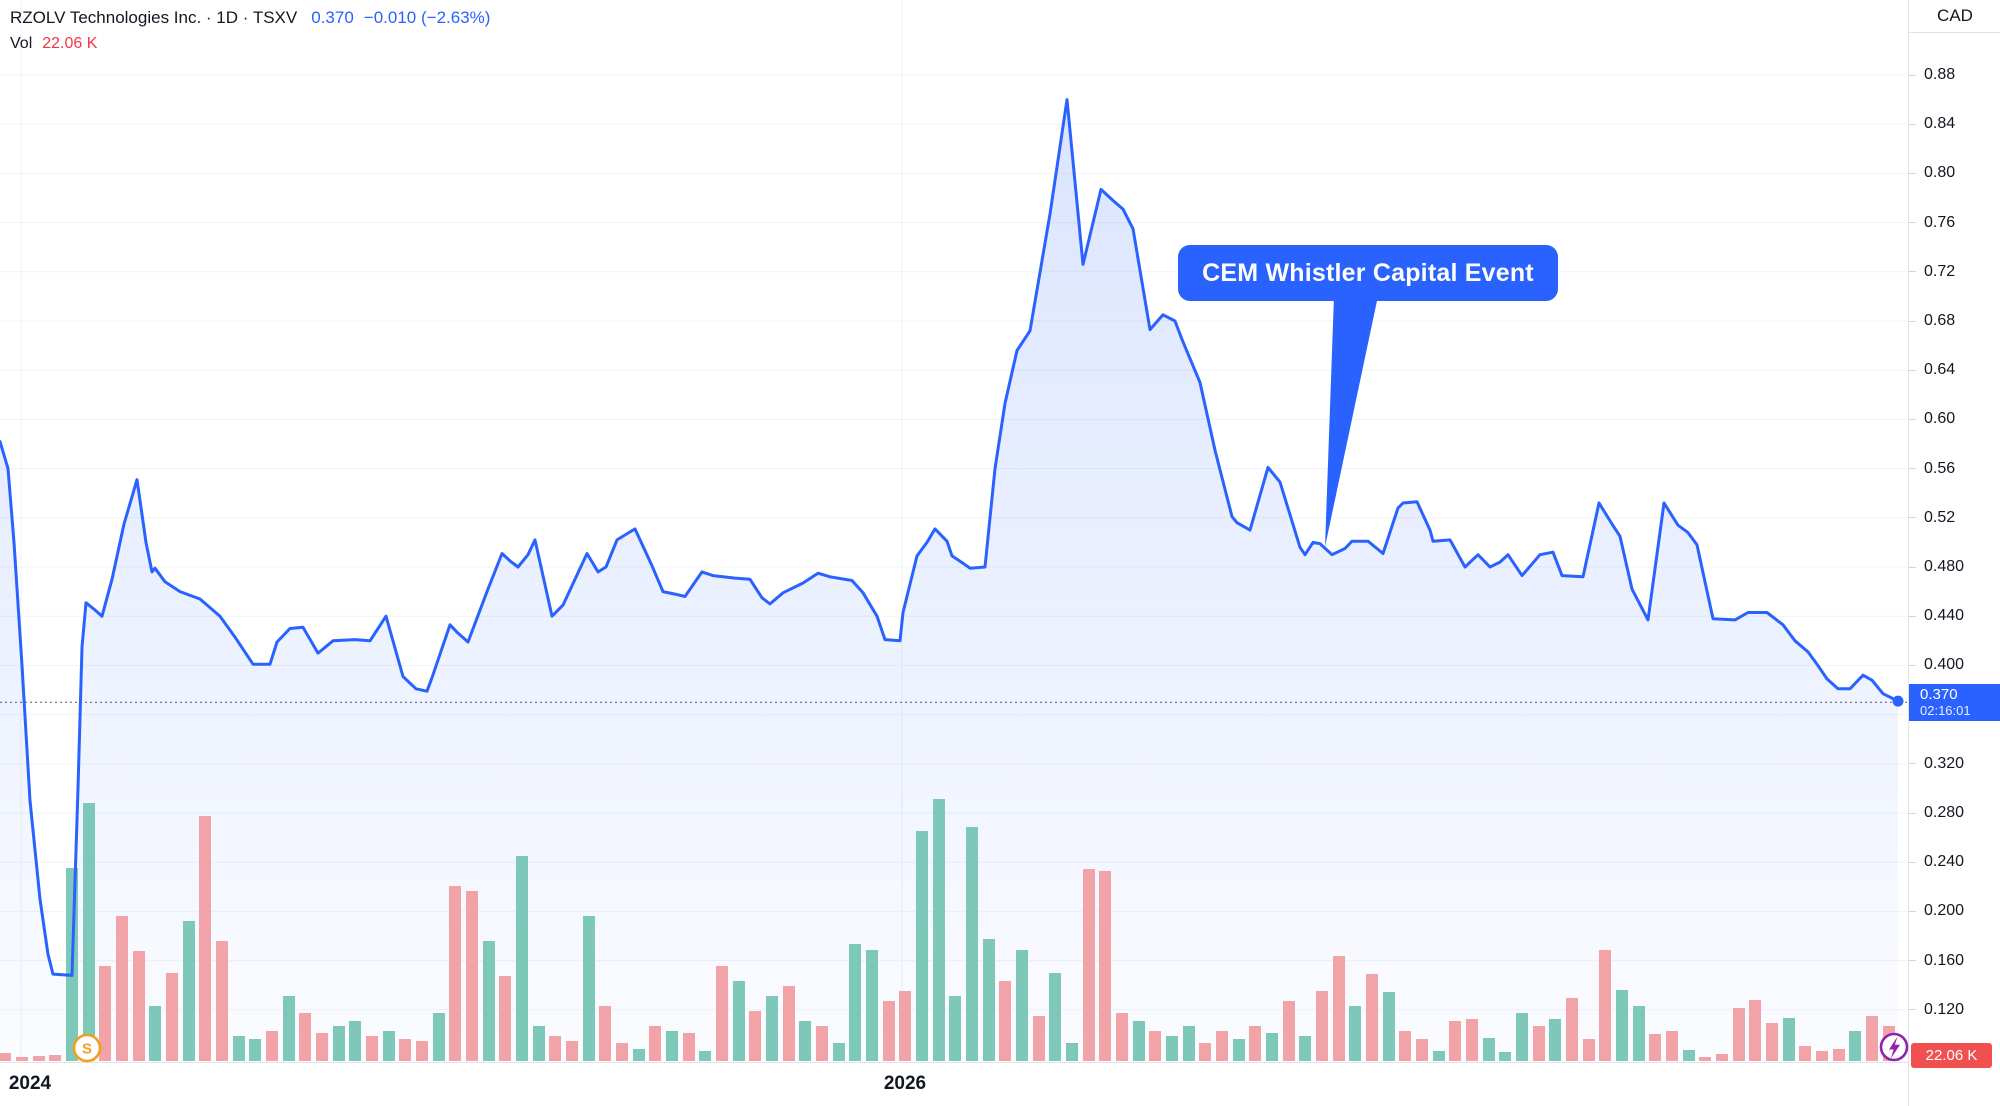 This screenshot has width=2000, height=1106. Describe the element at coordinates (87, 1048) in the screenshot. I see `split-event-icon: S` at that location.